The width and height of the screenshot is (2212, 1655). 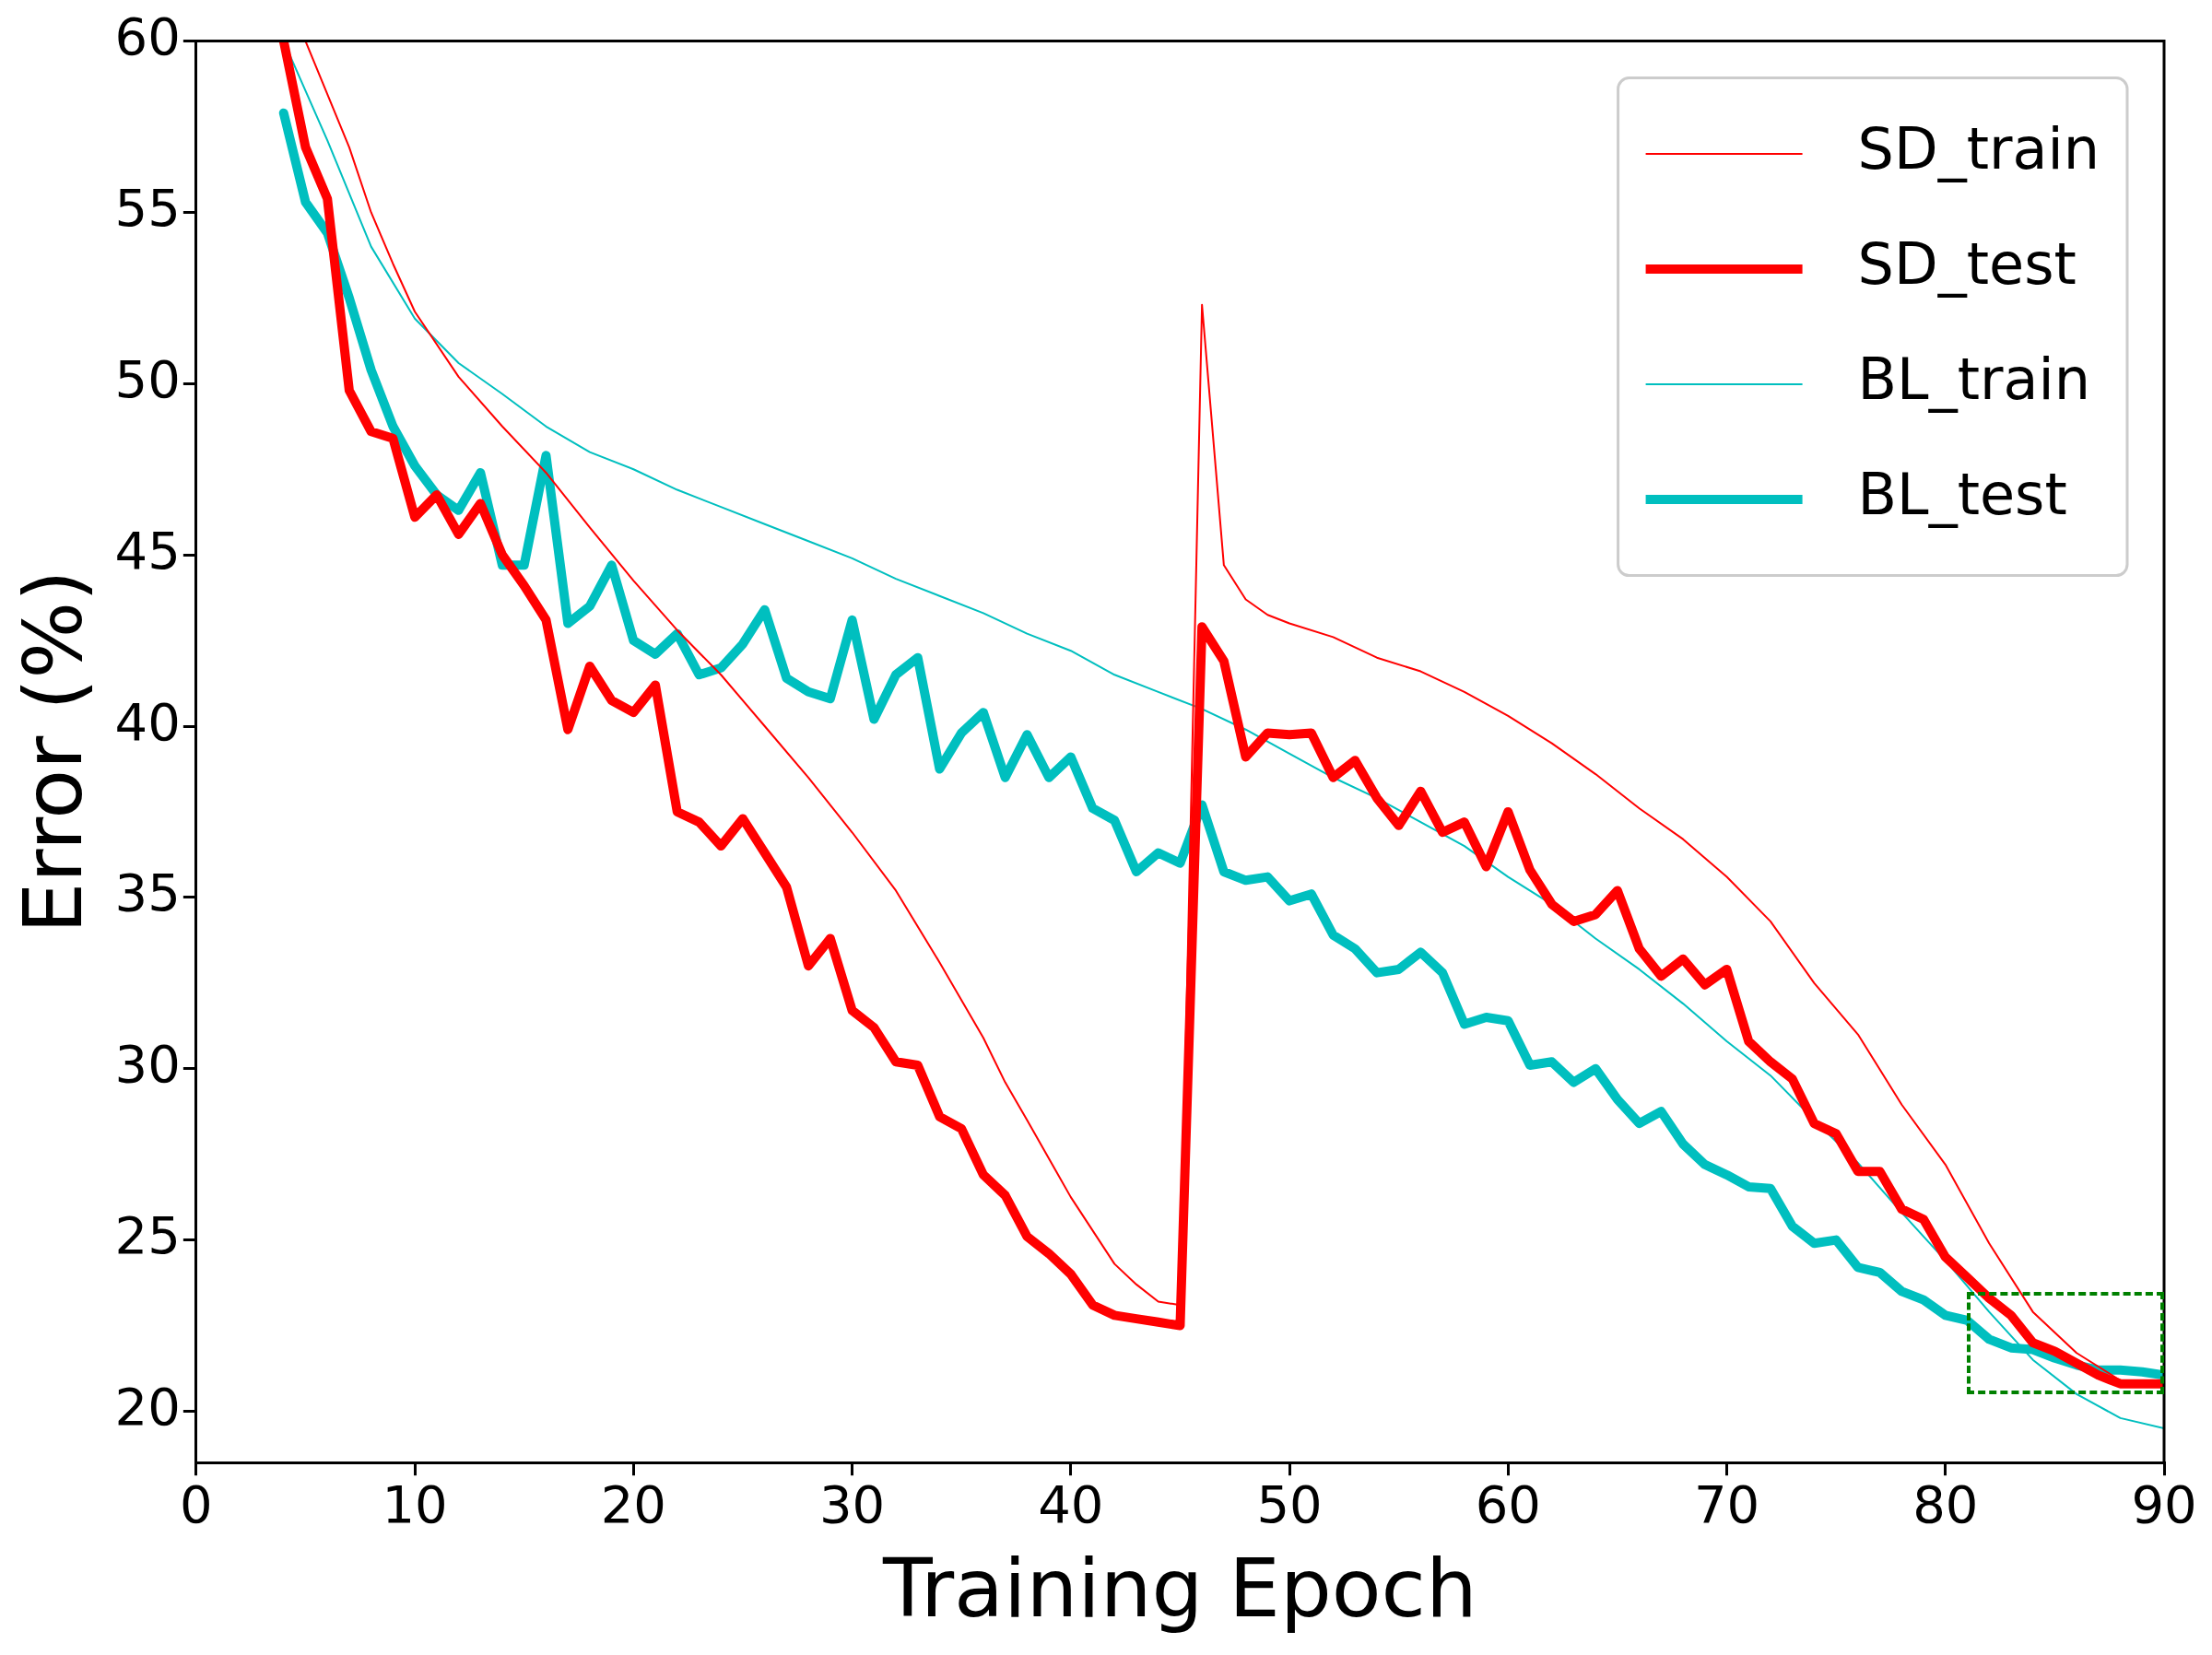 I want to click on x-tick-label: 70, so click(x=1726, y=1504).